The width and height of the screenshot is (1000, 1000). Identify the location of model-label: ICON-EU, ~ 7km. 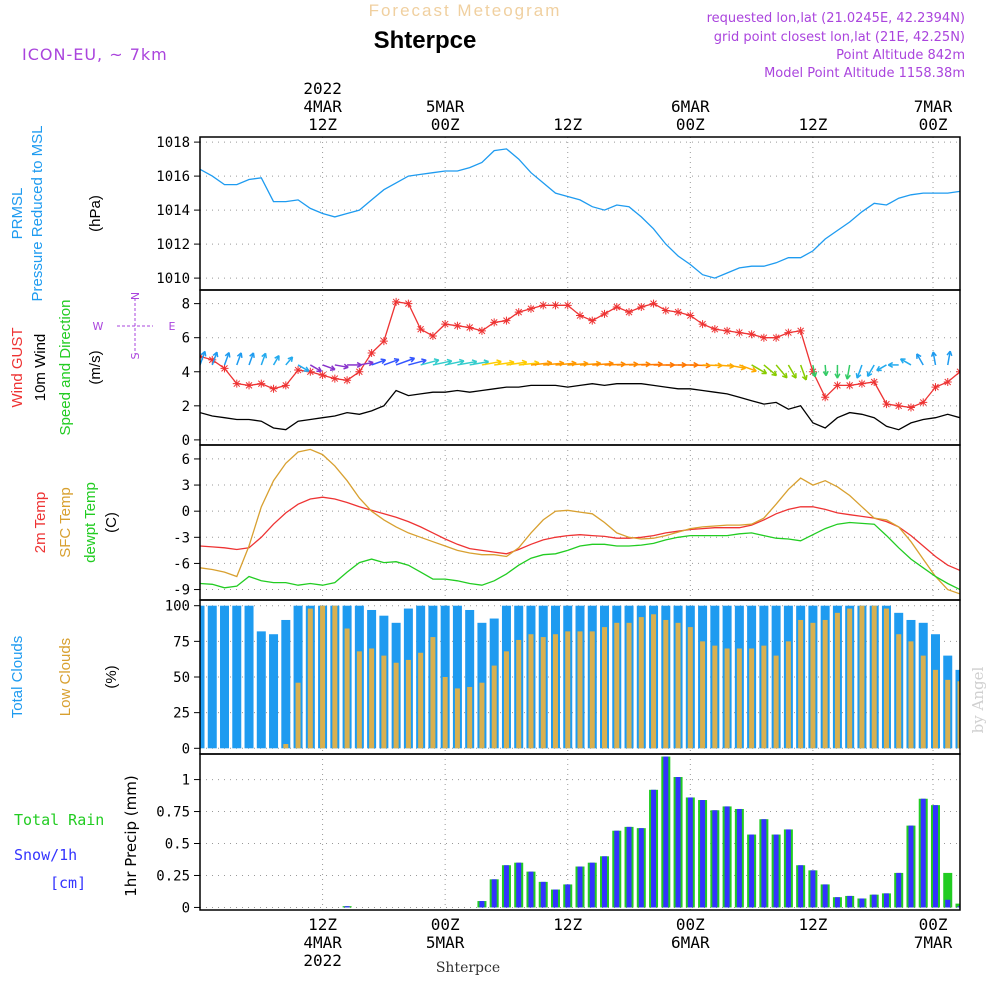
(95, 54).